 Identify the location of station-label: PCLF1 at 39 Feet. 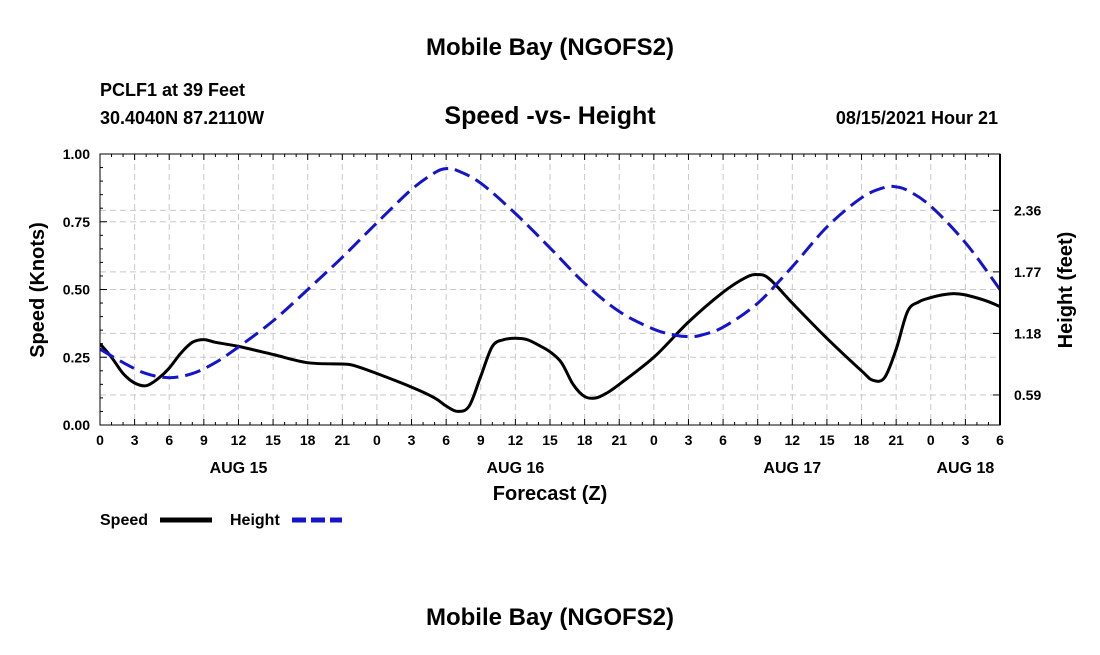
(172, 90).